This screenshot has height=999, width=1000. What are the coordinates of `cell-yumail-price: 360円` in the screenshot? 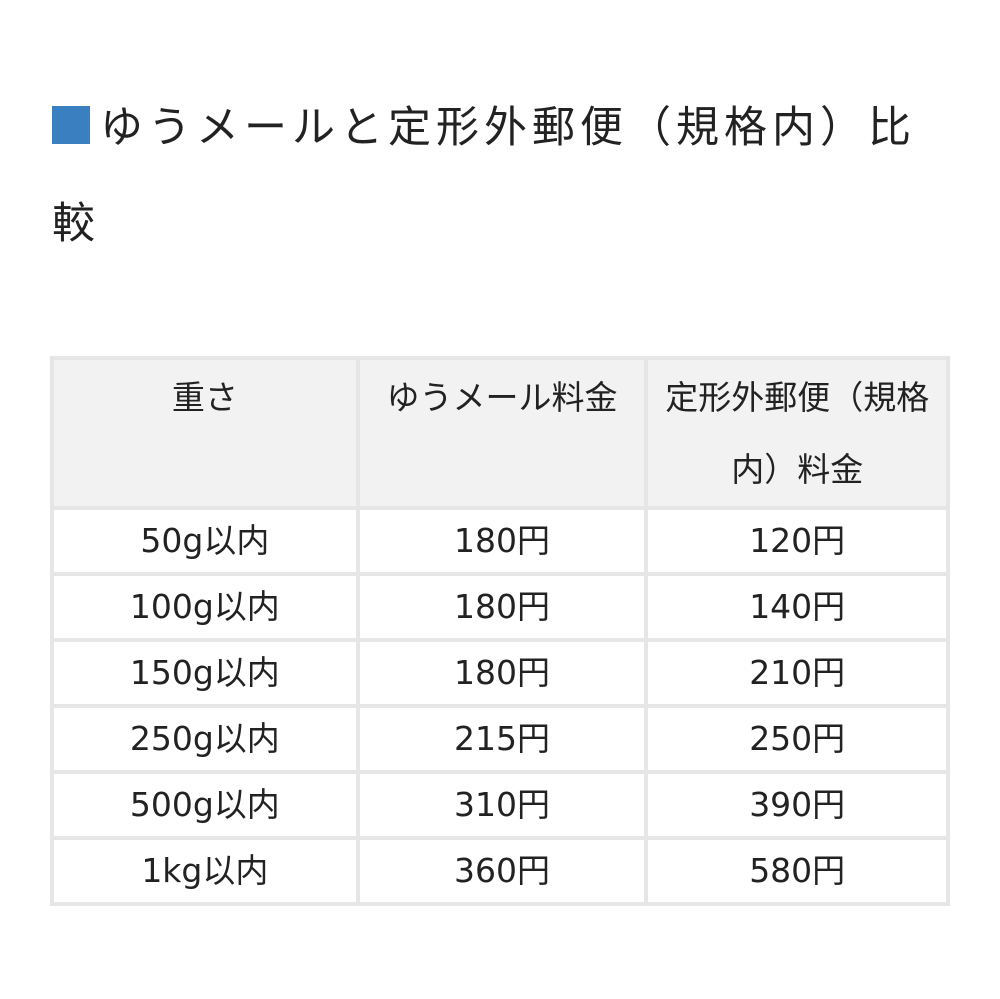 It's located at (502, 871).